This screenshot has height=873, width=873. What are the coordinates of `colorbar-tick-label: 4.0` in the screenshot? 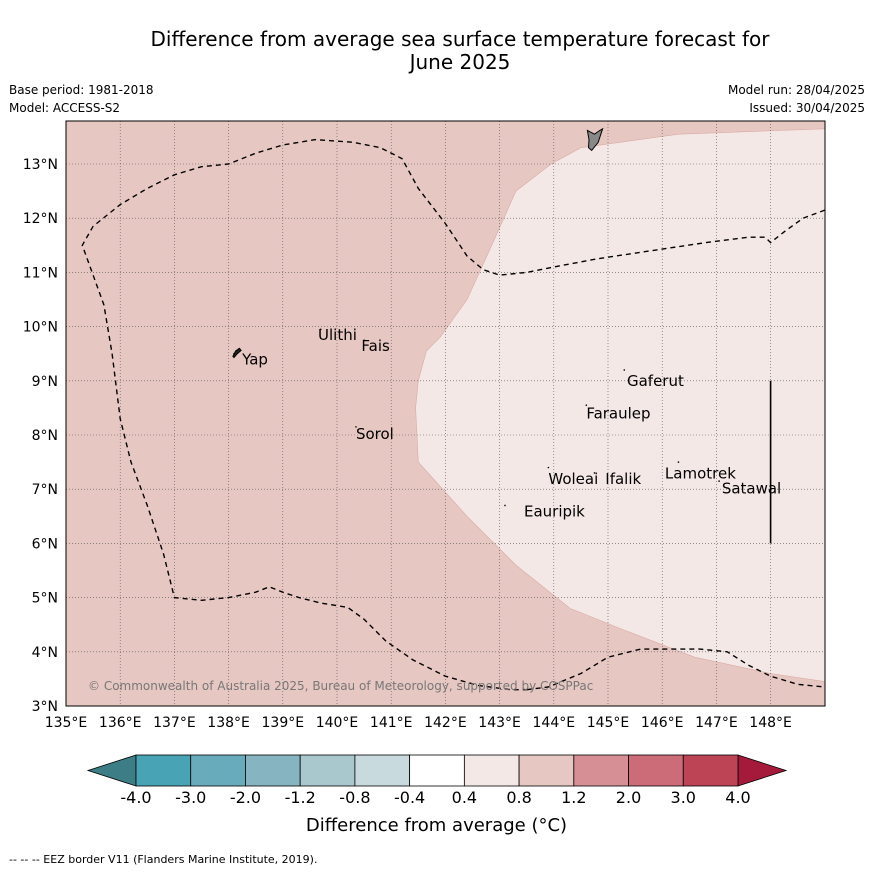 It's located at (738, 797).